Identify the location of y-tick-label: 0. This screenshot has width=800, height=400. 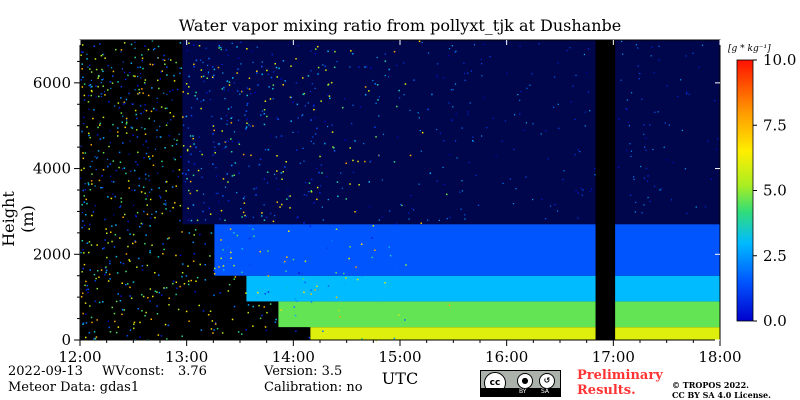
(66, 340).